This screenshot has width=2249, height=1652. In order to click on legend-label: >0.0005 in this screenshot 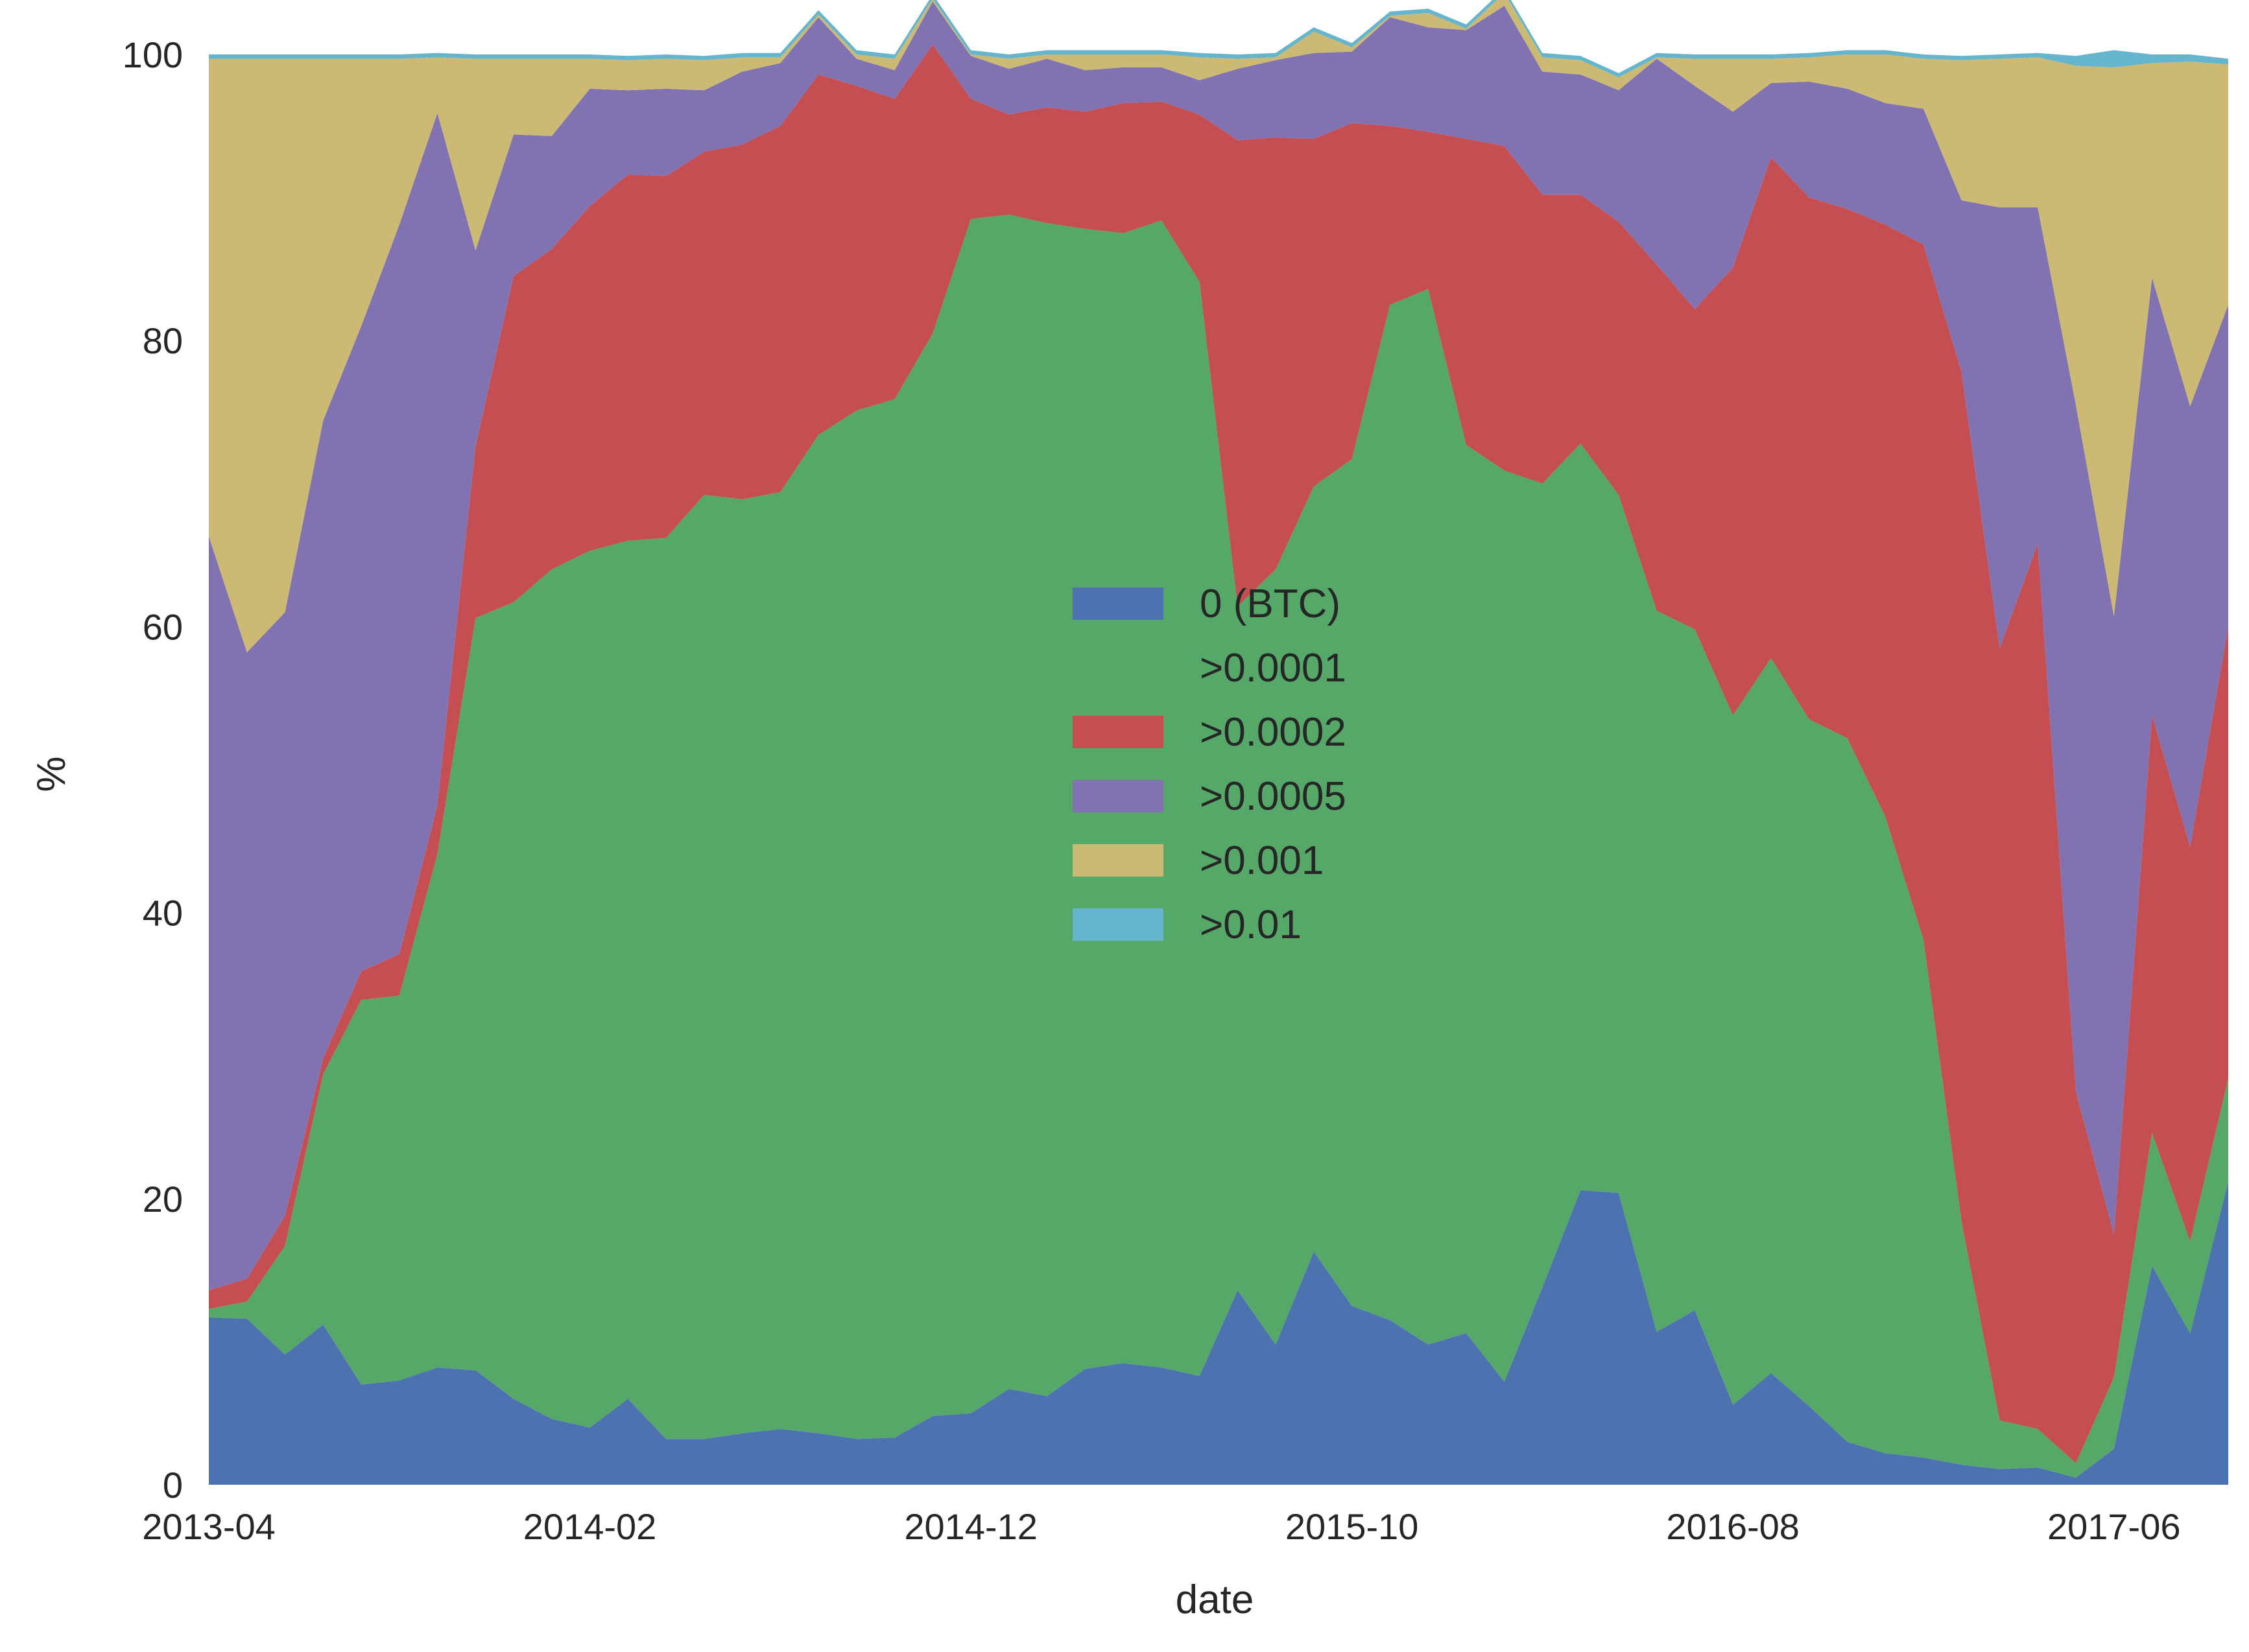, I will do `click(1273, 796)`.